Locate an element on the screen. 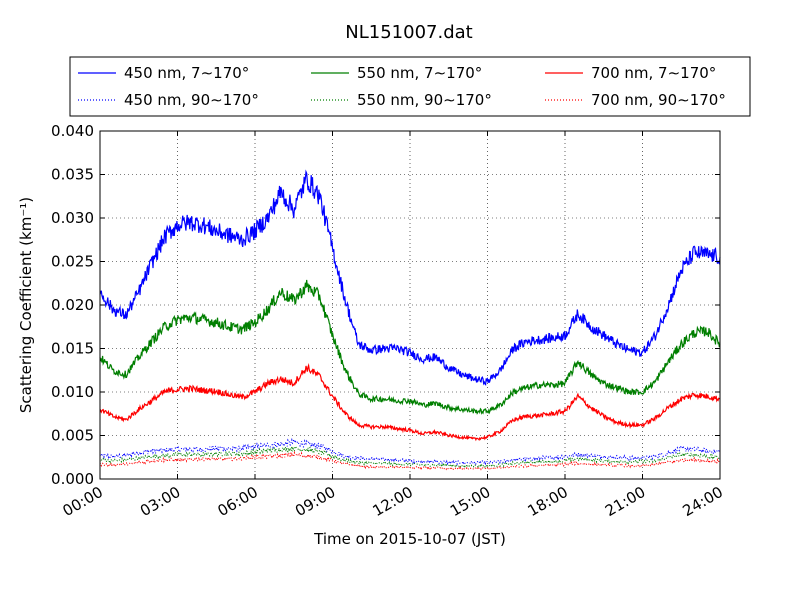 The height and width of the screenshot is (600, 800). y-axis-label: Scattering Coefficient (km⁻¹) is located at coordinates (26, 305).